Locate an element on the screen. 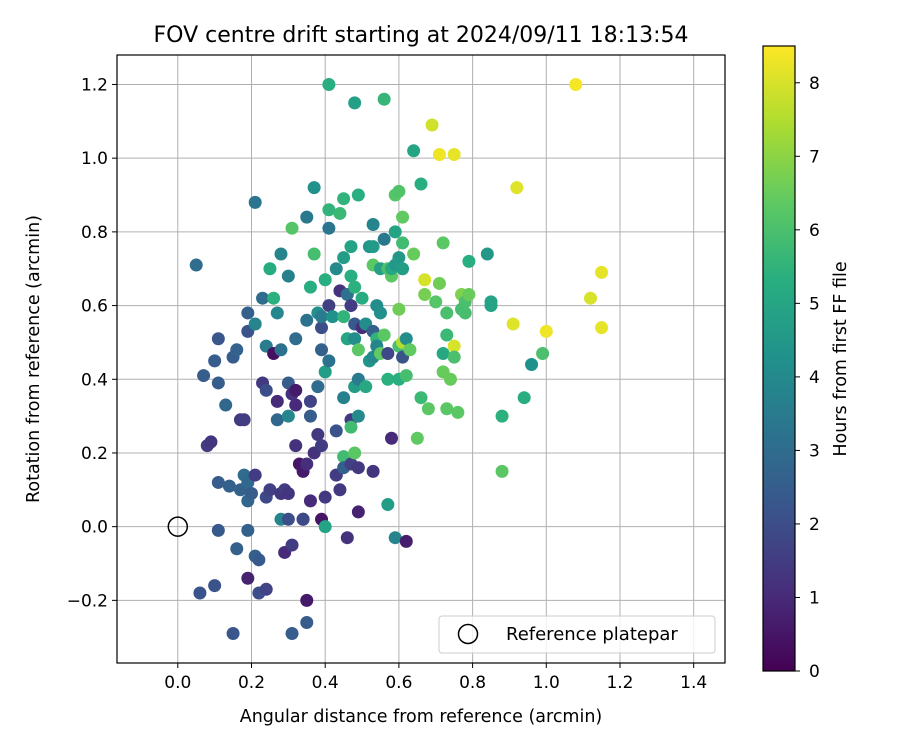 The width and height of the screenshot is (900, 750). colorbar-tick-label: 1 is located at coordinates (814, 598).